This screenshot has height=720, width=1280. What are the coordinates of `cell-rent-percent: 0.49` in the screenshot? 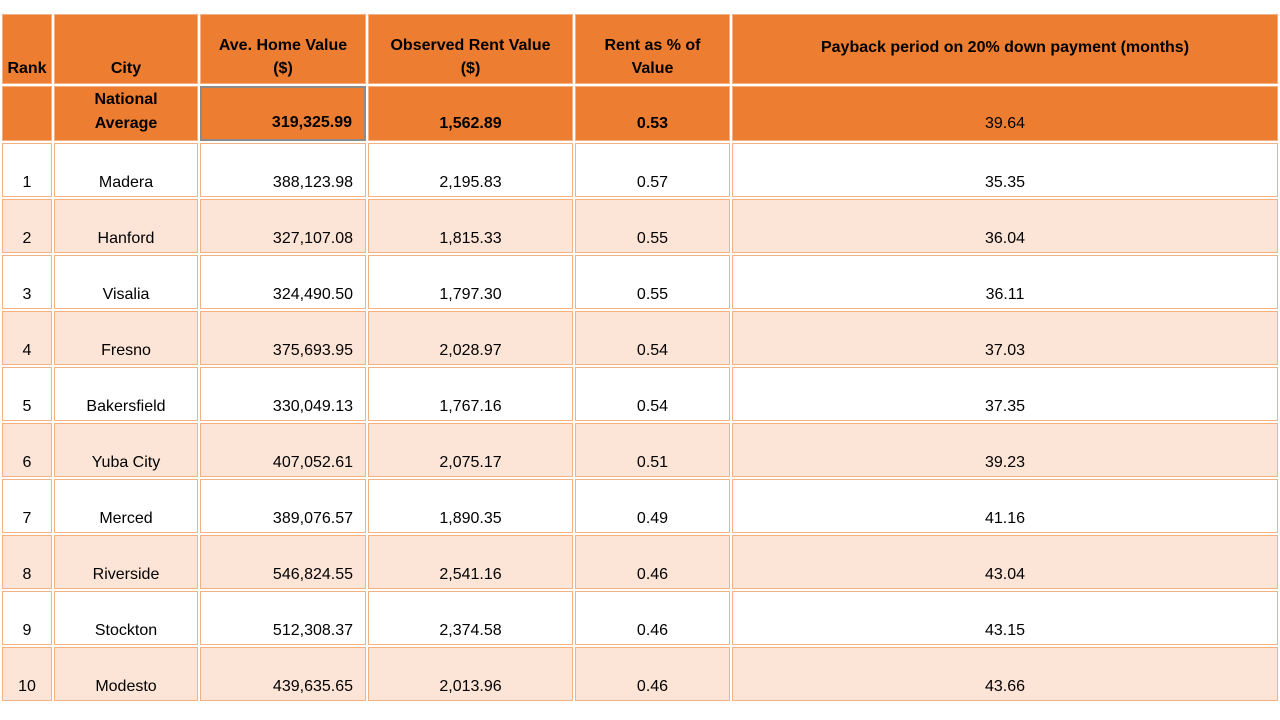 It's located at (652, 506).